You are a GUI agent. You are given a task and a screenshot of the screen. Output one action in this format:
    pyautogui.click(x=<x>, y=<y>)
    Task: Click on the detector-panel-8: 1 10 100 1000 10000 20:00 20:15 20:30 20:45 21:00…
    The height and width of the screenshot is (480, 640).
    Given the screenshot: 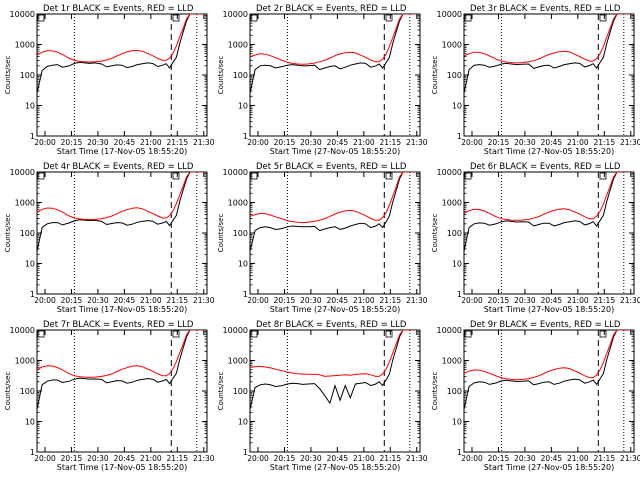 What is the action you would take?
    pyautogui.click(x=322, y=396)
    